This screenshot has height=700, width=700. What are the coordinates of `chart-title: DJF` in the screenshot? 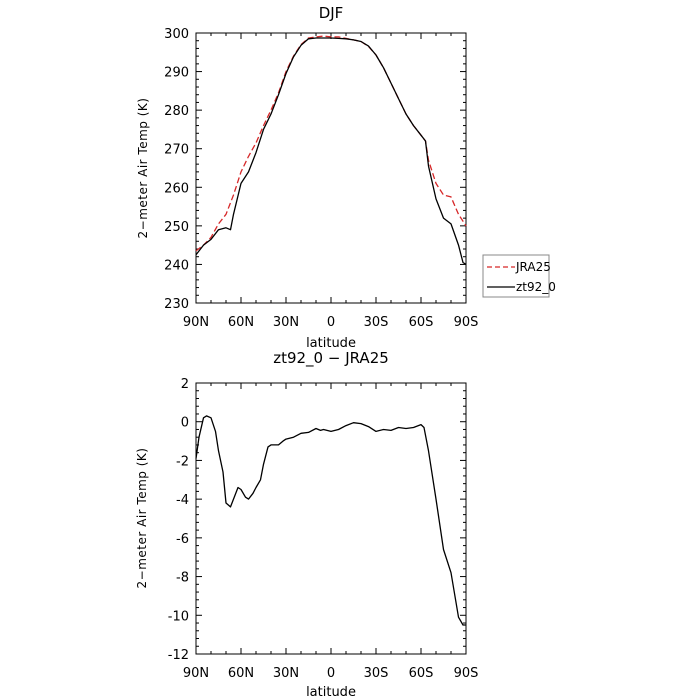 It's located at (331, 13).